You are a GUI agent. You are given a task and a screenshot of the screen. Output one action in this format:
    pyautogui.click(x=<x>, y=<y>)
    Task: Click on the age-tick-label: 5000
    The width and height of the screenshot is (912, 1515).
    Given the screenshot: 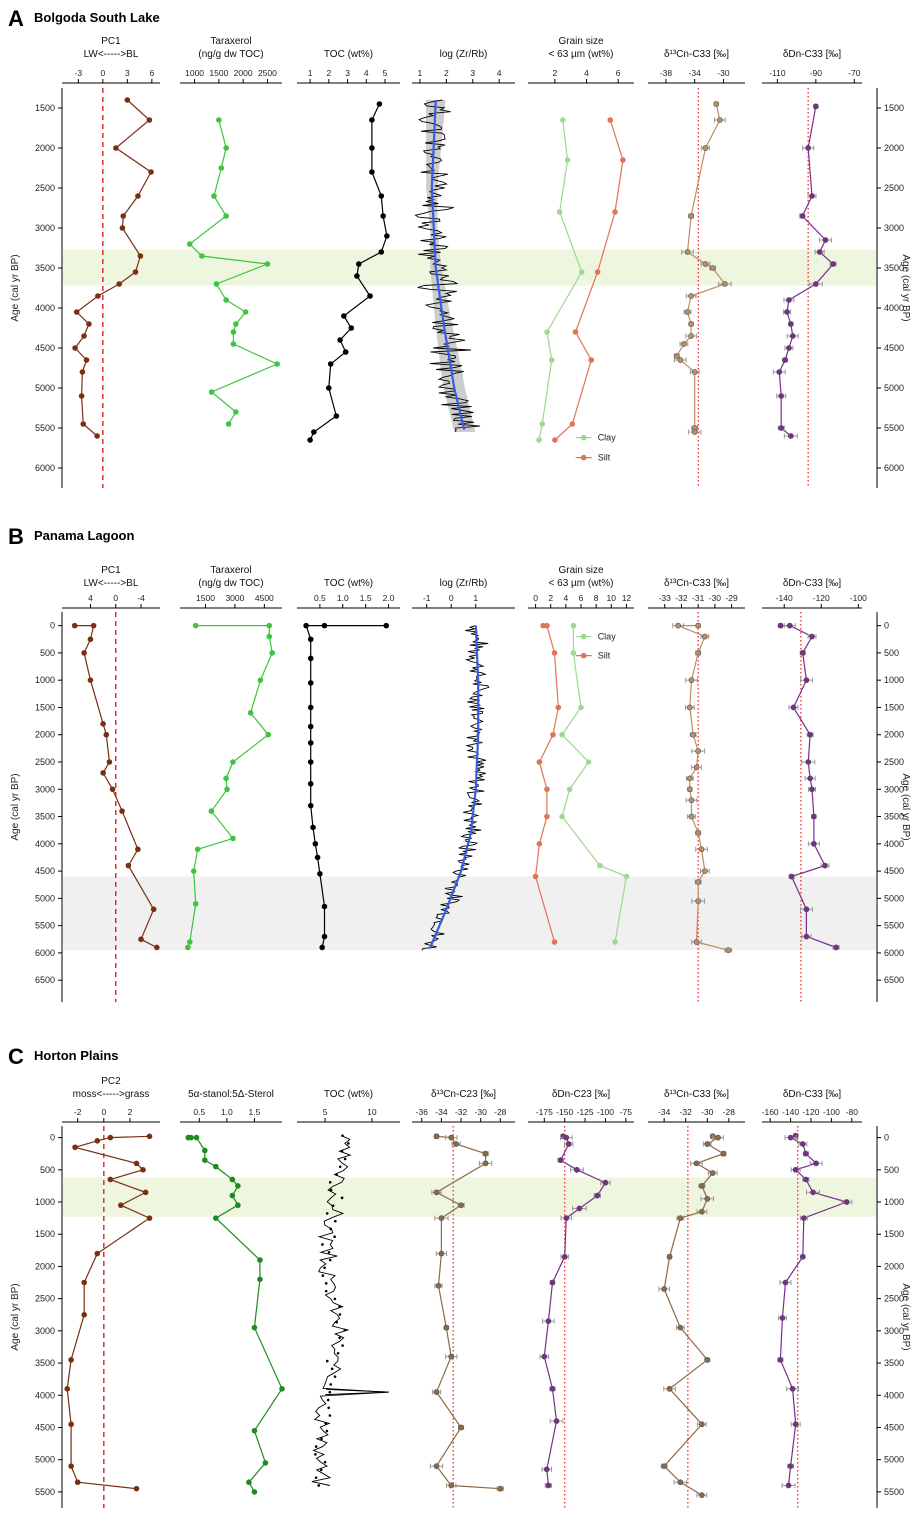 What is the action you would take?
    pyautogui.click(x=45, y=1460)
    